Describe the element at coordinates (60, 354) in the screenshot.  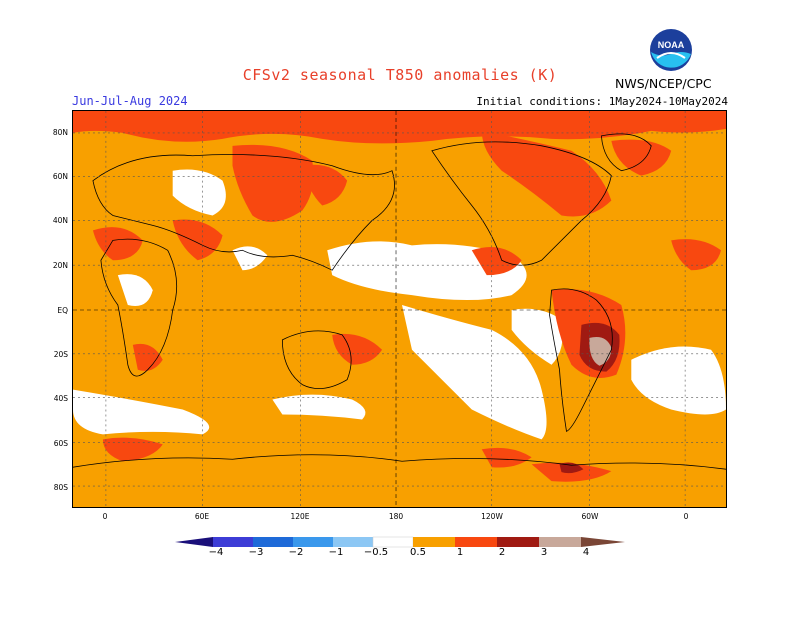
I see `lat-label: 20S` at that location.